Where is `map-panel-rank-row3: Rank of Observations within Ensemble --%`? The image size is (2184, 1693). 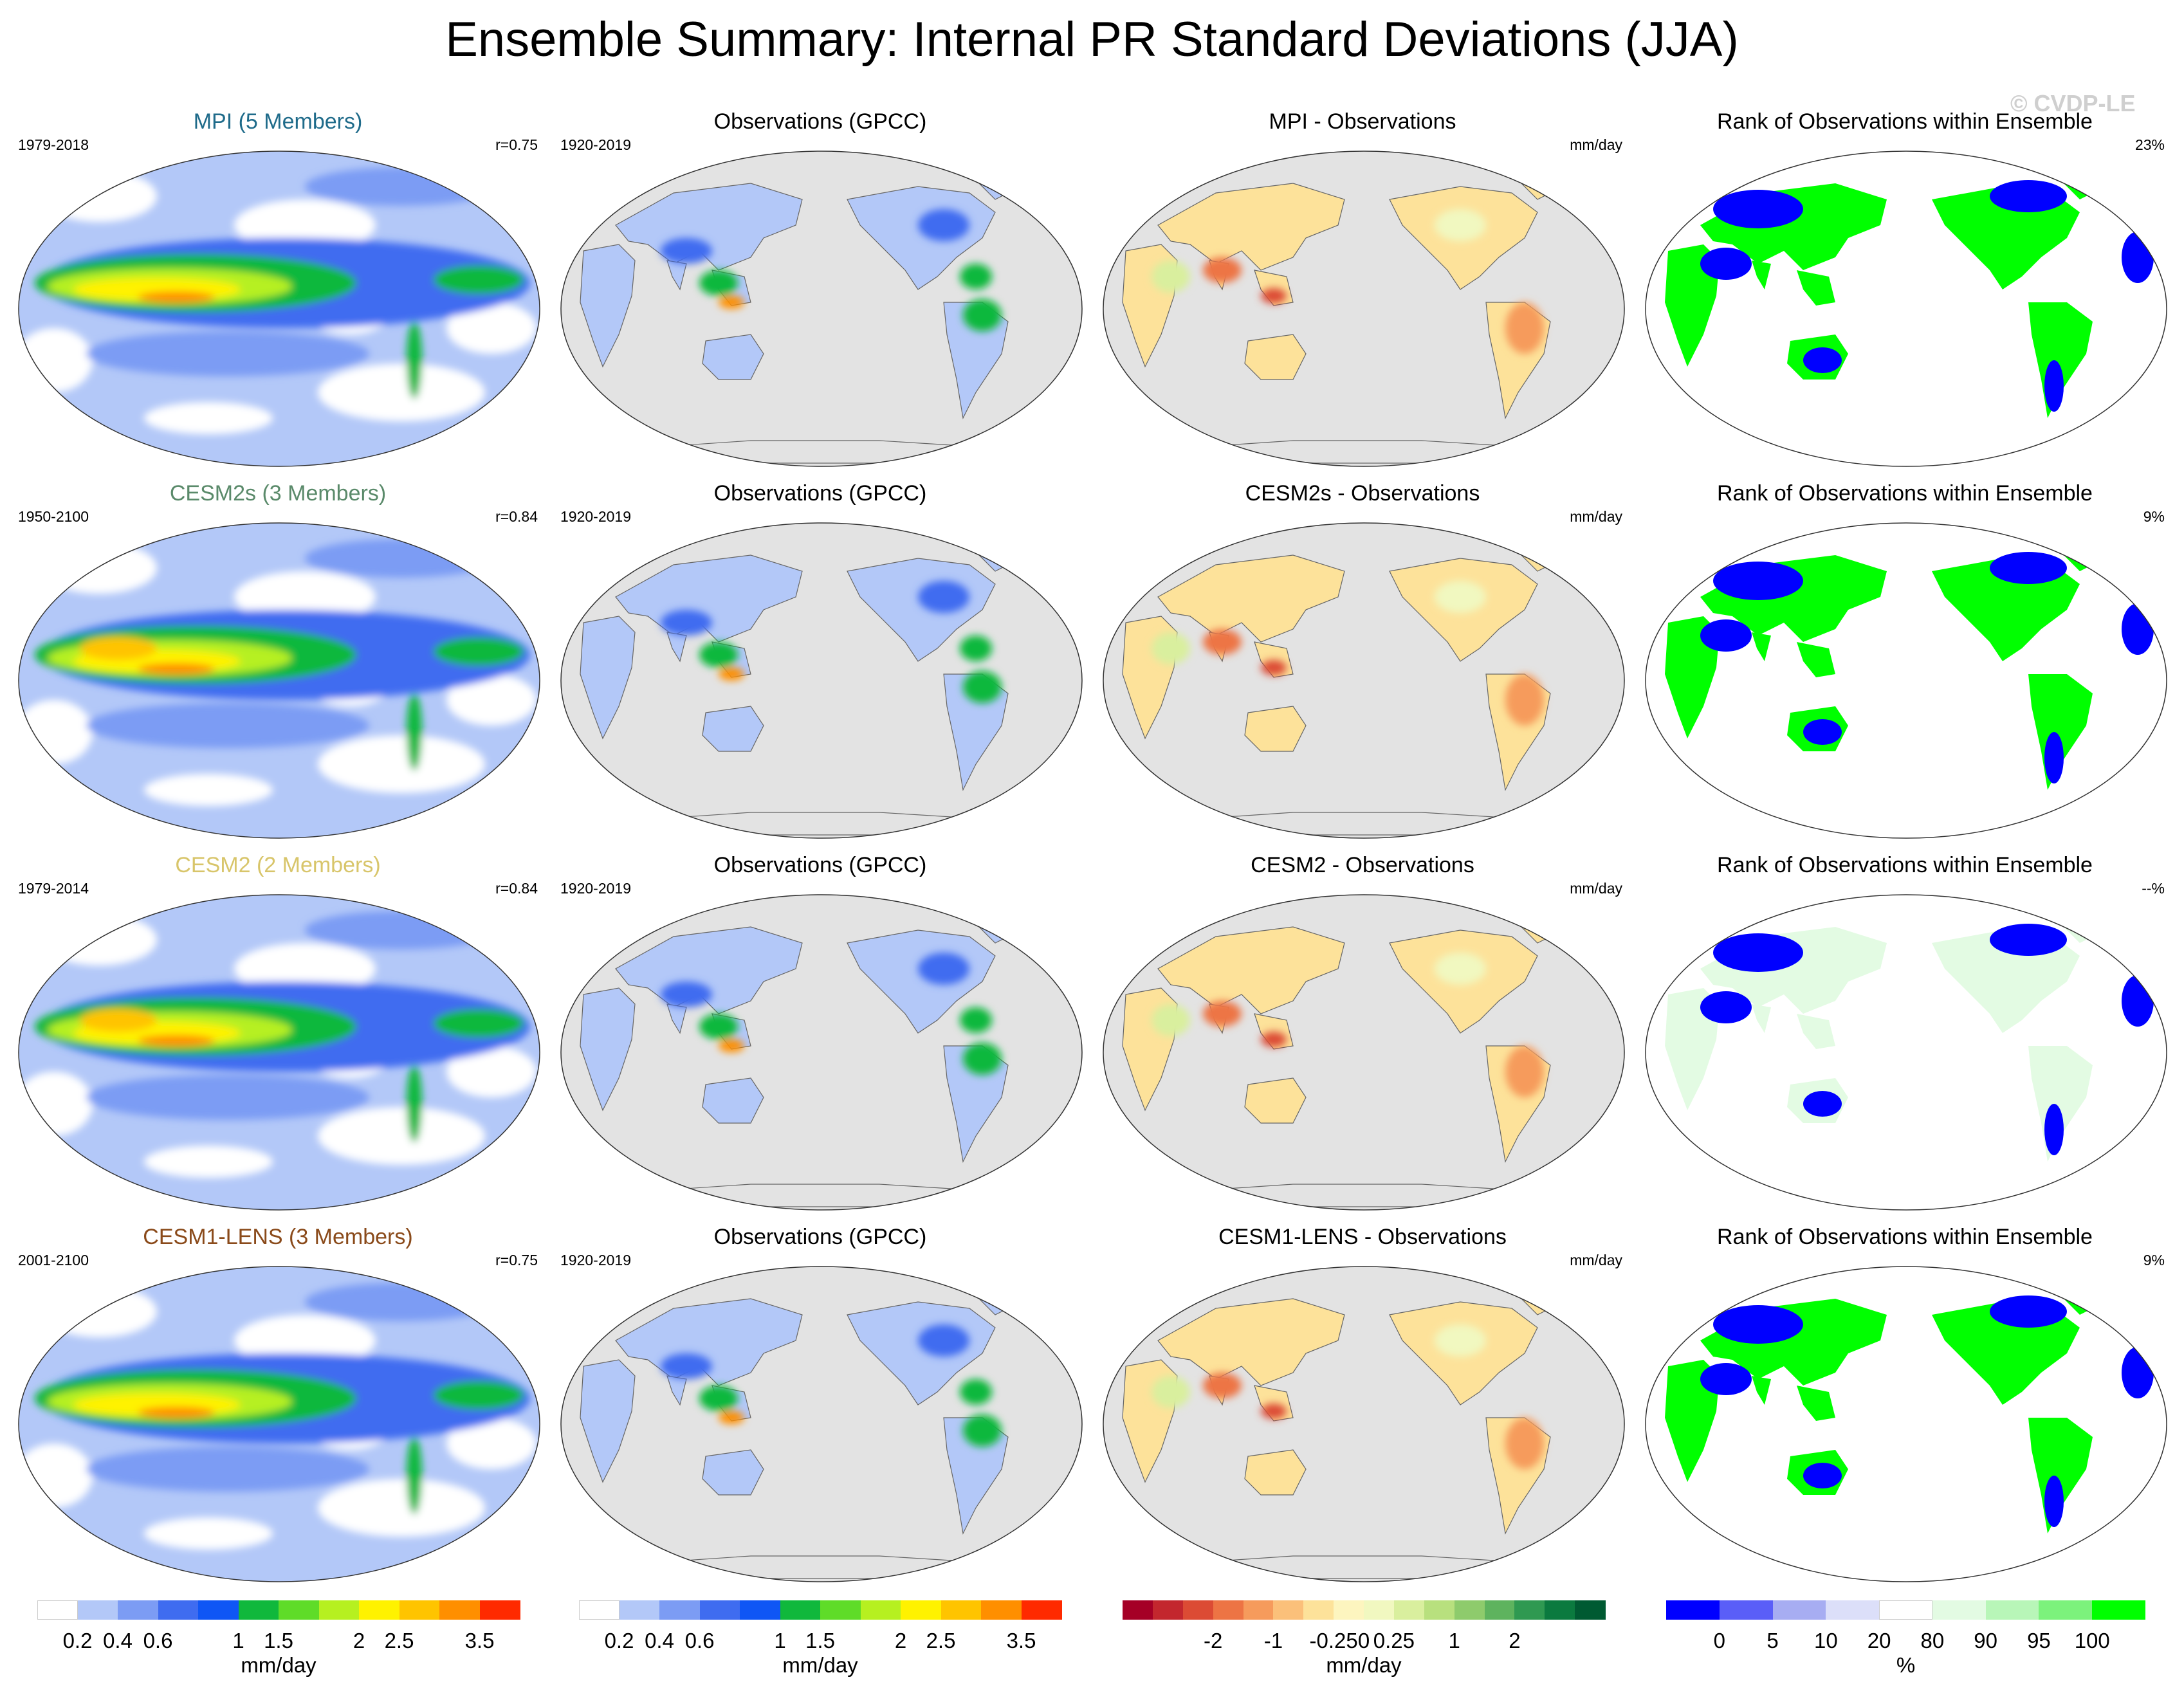
map-panel-rank-row3: Rank of Observations within Ensemble --% is located at coordinates (1905, 1033).